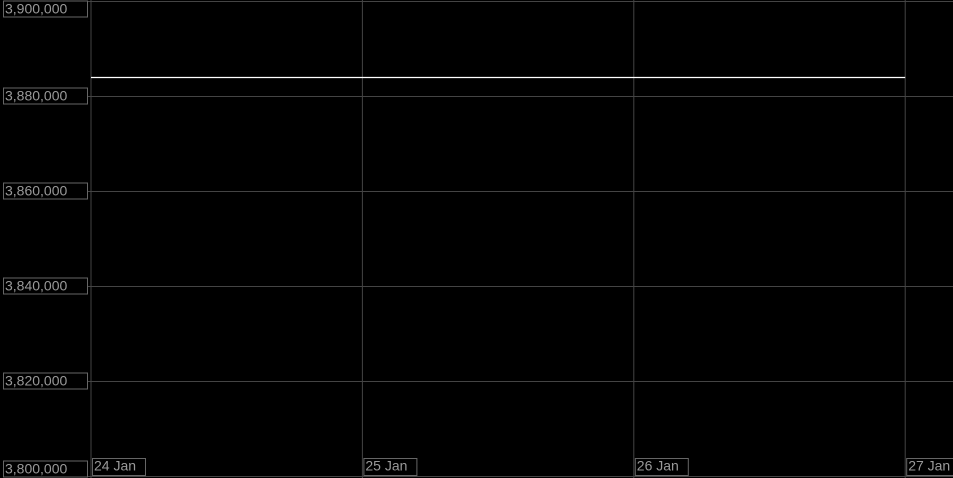 This screenshot has width=953, height=478. Describe the element at coordinates (36, 96) in the screenshot. I see `y-tick-label: 3,880,000` at that location.